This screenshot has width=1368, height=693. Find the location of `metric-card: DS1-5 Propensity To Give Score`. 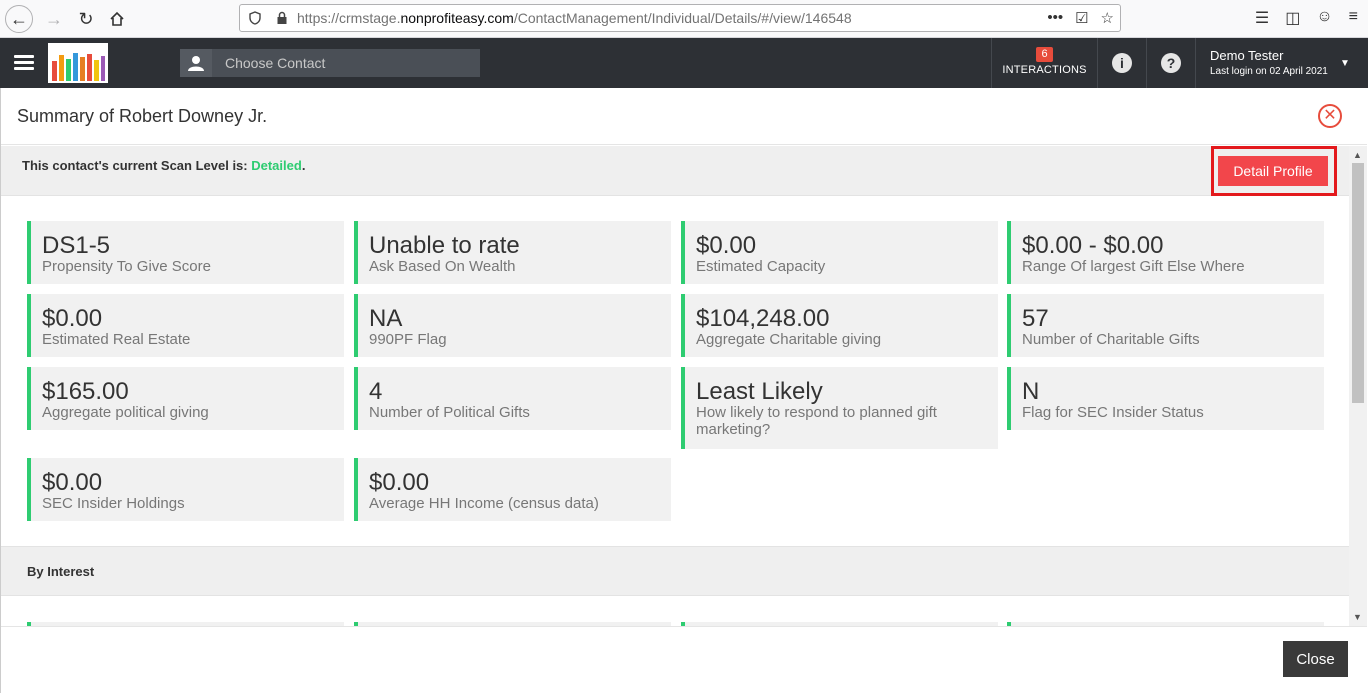

metric-card: DS1-5 Propensity To Give Score is located at coordinates (185, 252).